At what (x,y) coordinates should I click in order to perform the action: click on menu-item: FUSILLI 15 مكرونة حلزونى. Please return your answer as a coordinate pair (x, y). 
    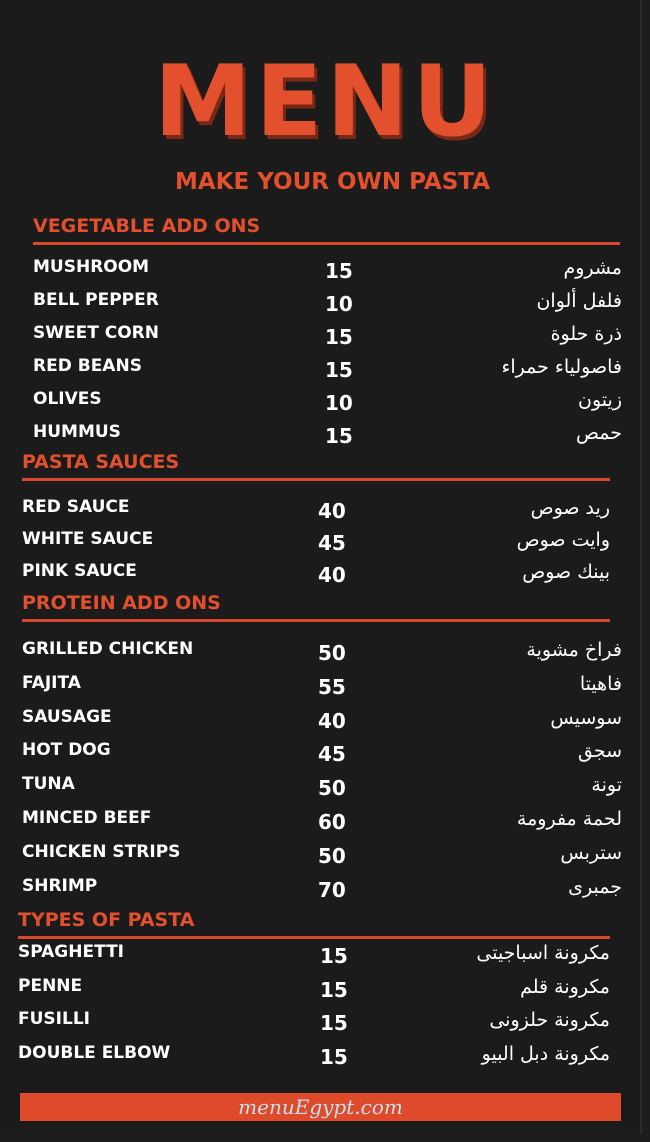
    Looking at the image, I should click on (314, 1024).